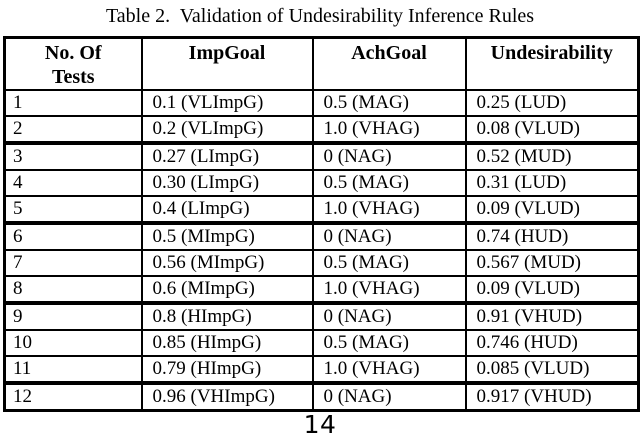 This screenshot has height=441, width=640. Describe the element at coordinates (227, 343) in the screenshot. I see `cell-impgoal: 0.85 (HImpG)` at that location.